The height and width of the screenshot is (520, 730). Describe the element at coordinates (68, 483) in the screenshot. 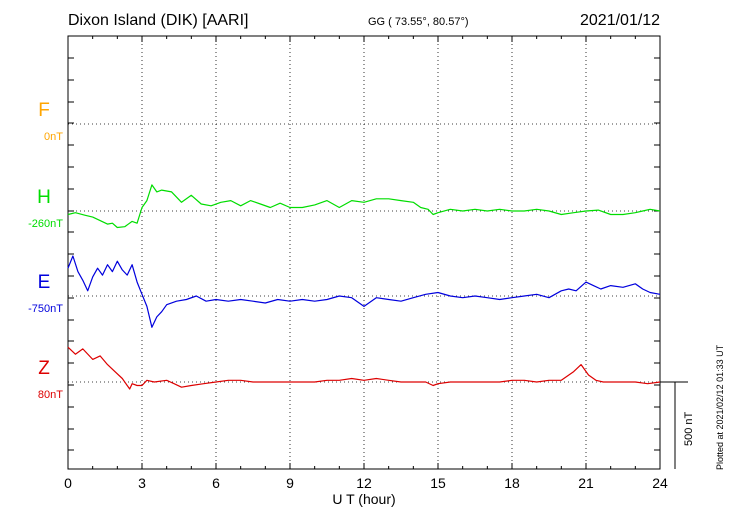

I see `x-tick-label-0: 0` at that location.